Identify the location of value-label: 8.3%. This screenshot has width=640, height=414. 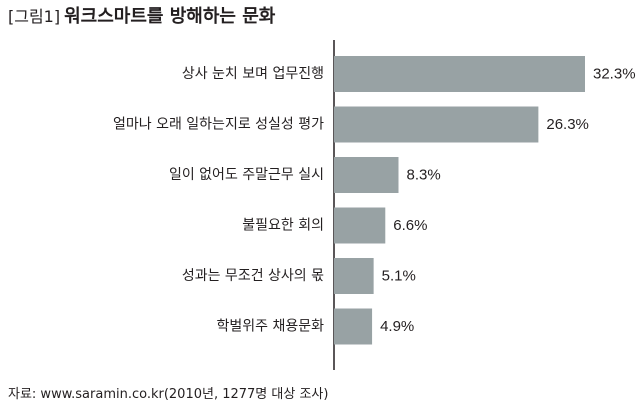
(423, 175).